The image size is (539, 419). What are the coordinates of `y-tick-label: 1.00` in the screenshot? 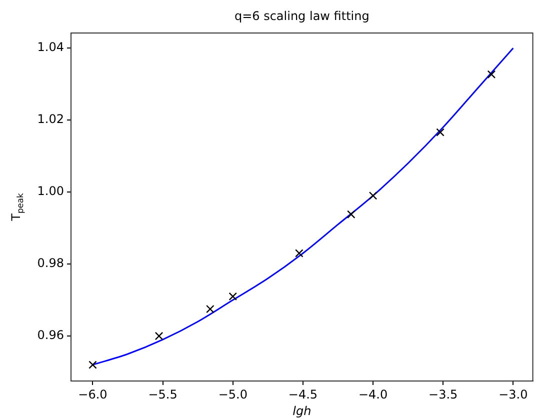 It's located at (50, 191).